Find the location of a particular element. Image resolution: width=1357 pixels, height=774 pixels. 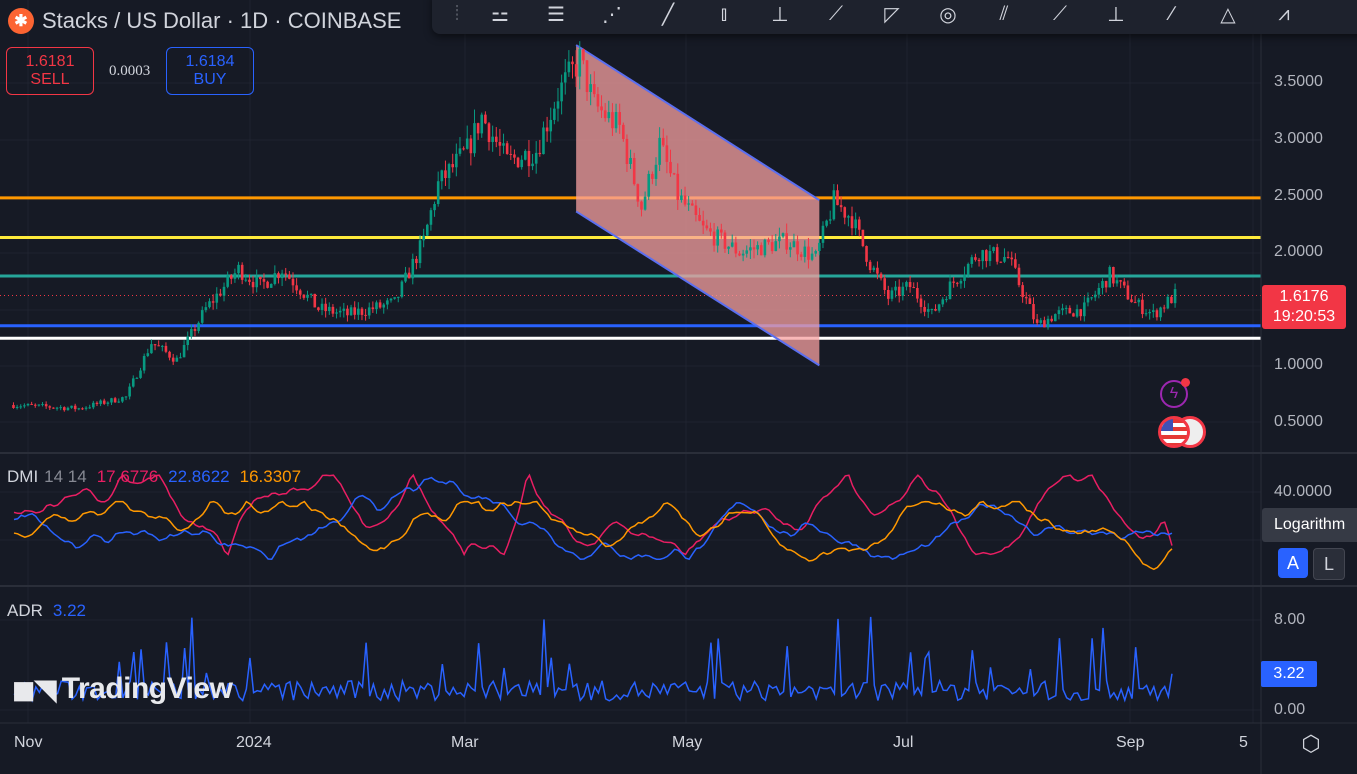

buy-button: 1.6184 BUY is located at coordinates (210, 71).